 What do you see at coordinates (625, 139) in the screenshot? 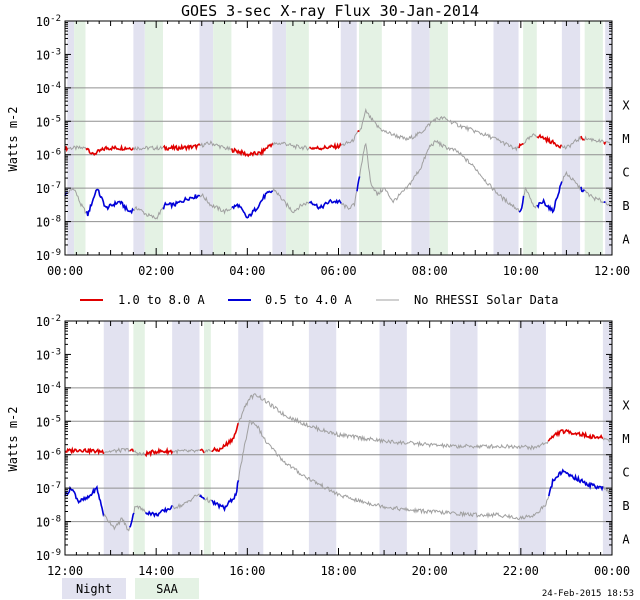
I see `flare-class-label: M` at bounding box center [625, 139].